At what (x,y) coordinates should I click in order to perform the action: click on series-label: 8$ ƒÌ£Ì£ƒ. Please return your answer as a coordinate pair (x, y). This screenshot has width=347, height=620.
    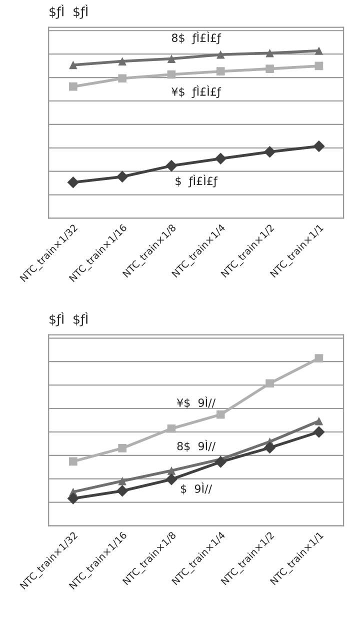
    Looking at the image, I should click on (197, 38).